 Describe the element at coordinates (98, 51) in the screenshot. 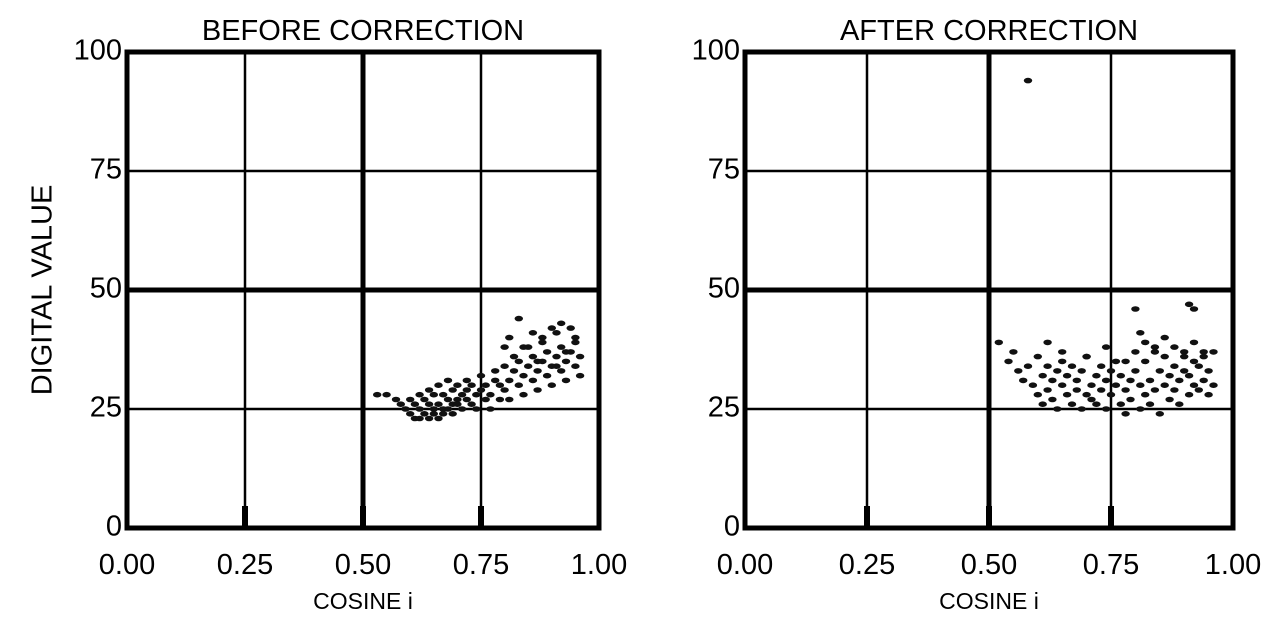

I see `before-y-tick-label: 100` at that location.